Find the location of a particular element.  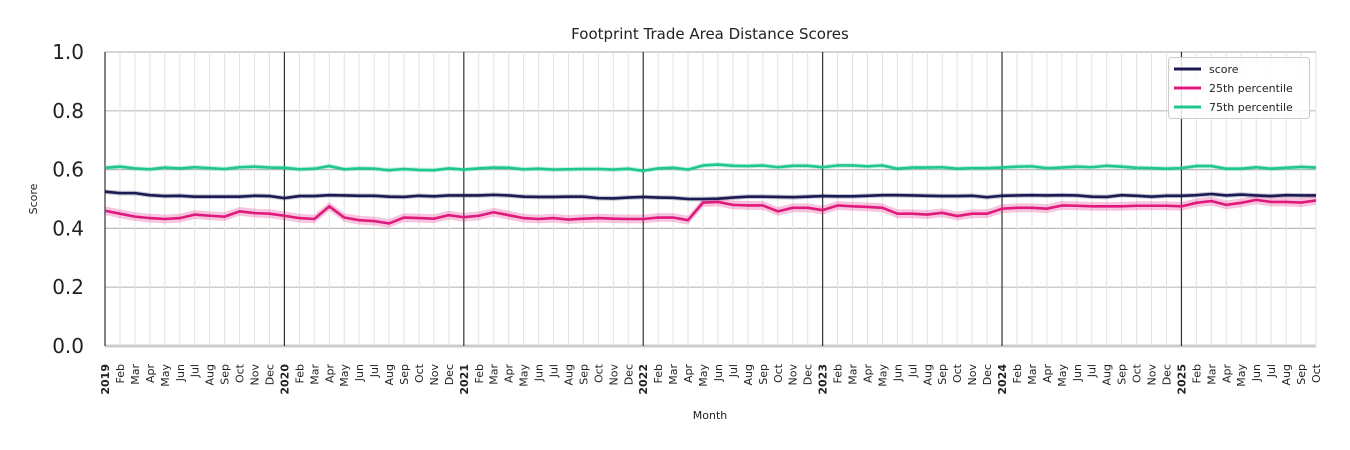

chart-title: Footprint Trade Area Distance Scores is located at coordinates (710, 34).